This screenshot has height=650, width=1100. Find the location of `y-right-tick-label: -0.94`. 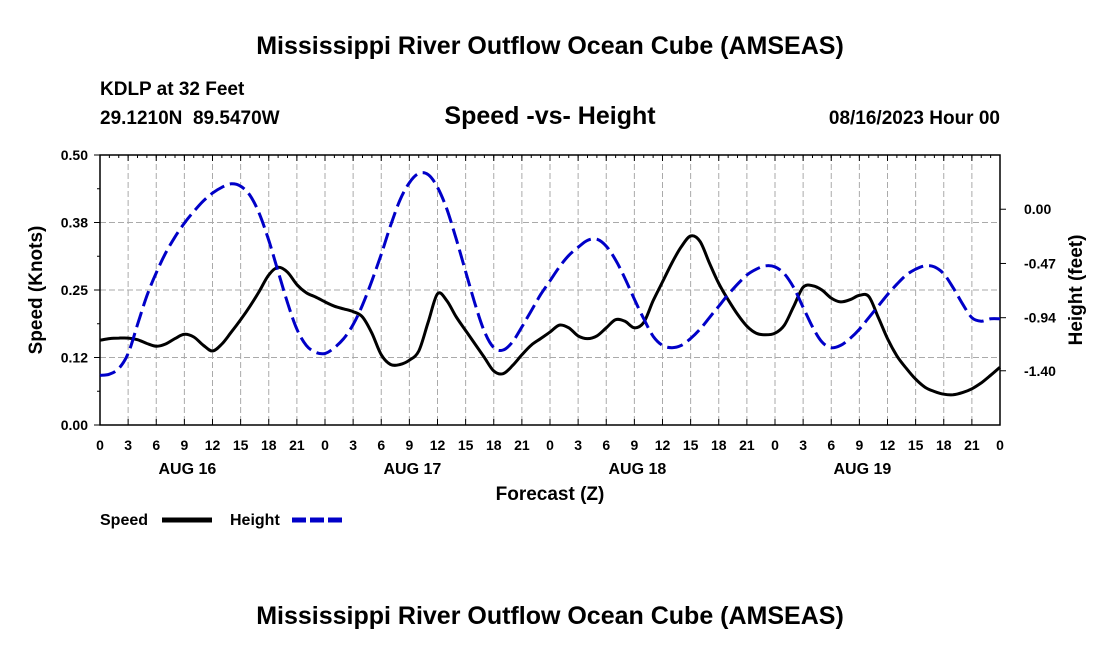

y-right-tick-label: -0.94 is located at coordinates (1040, 318).